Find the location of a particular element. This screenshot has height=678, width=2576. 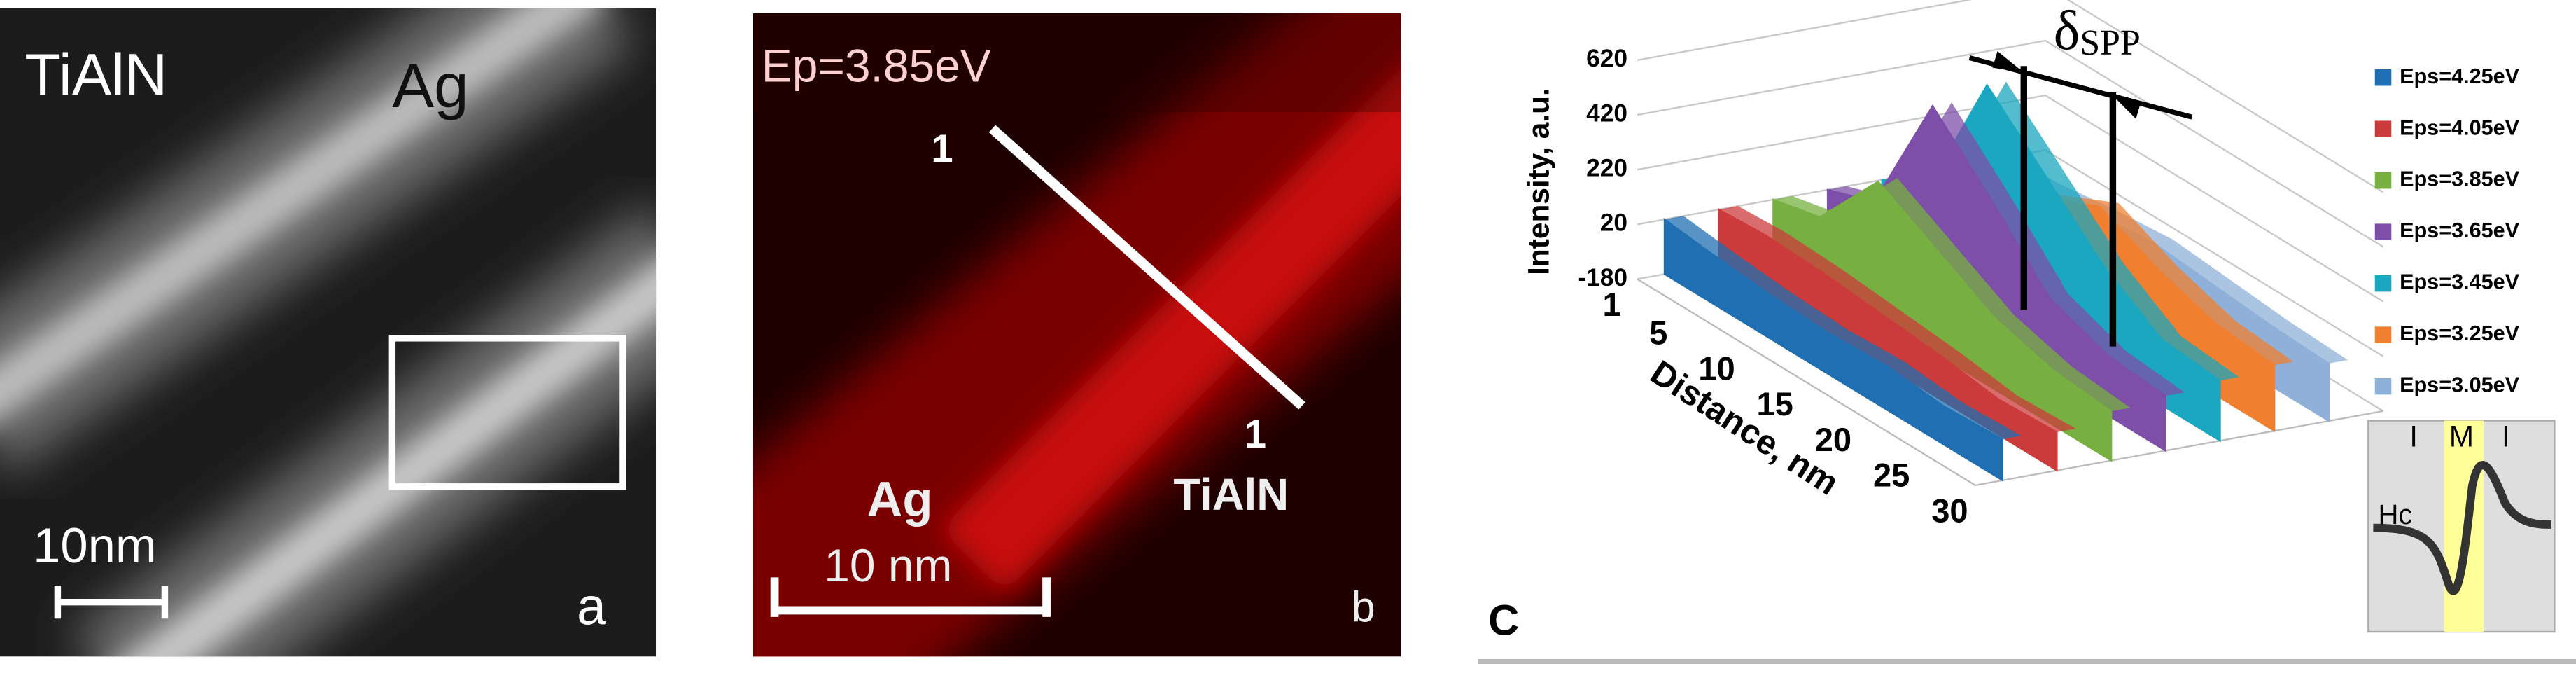

legend-label: Eps=3.25eV is located at coordinates (2460, 333).